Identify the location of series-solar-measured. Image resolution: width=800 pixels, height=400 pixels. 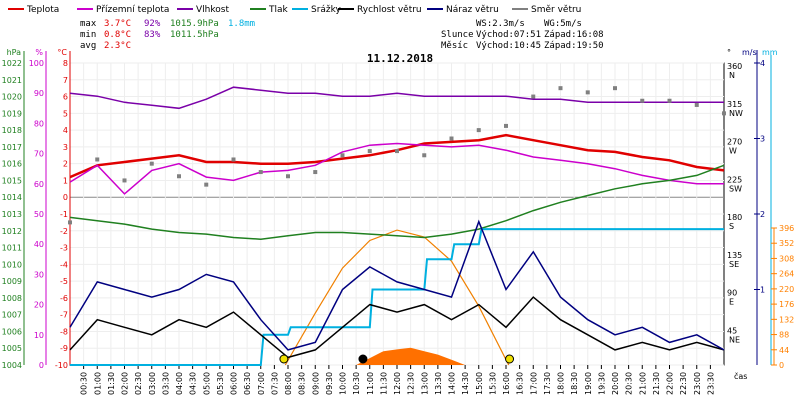
(411, 356).